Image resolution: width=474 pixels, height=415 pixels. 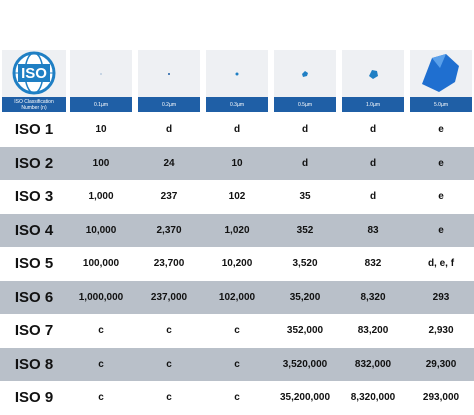 I want to click on table-cell: 8,320,000, so click(x=373, y=398).